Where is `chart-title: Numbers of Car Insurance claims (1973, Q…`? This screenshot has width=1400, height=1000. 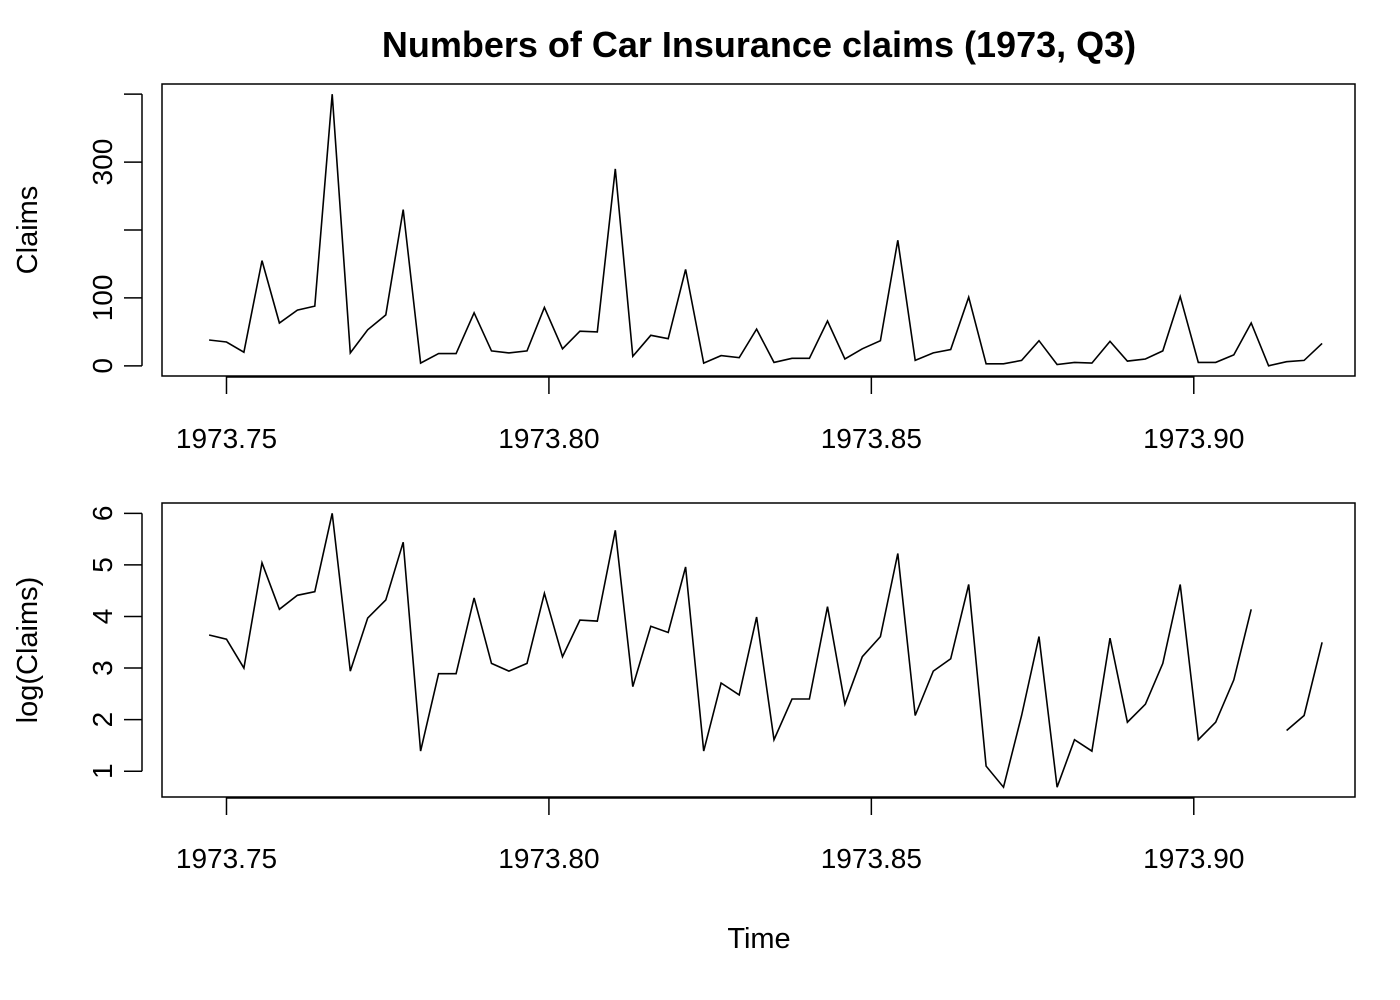
chart-title: Numbers of Car Insurance claims (1973, Q… is located at coordinates (759, 44).